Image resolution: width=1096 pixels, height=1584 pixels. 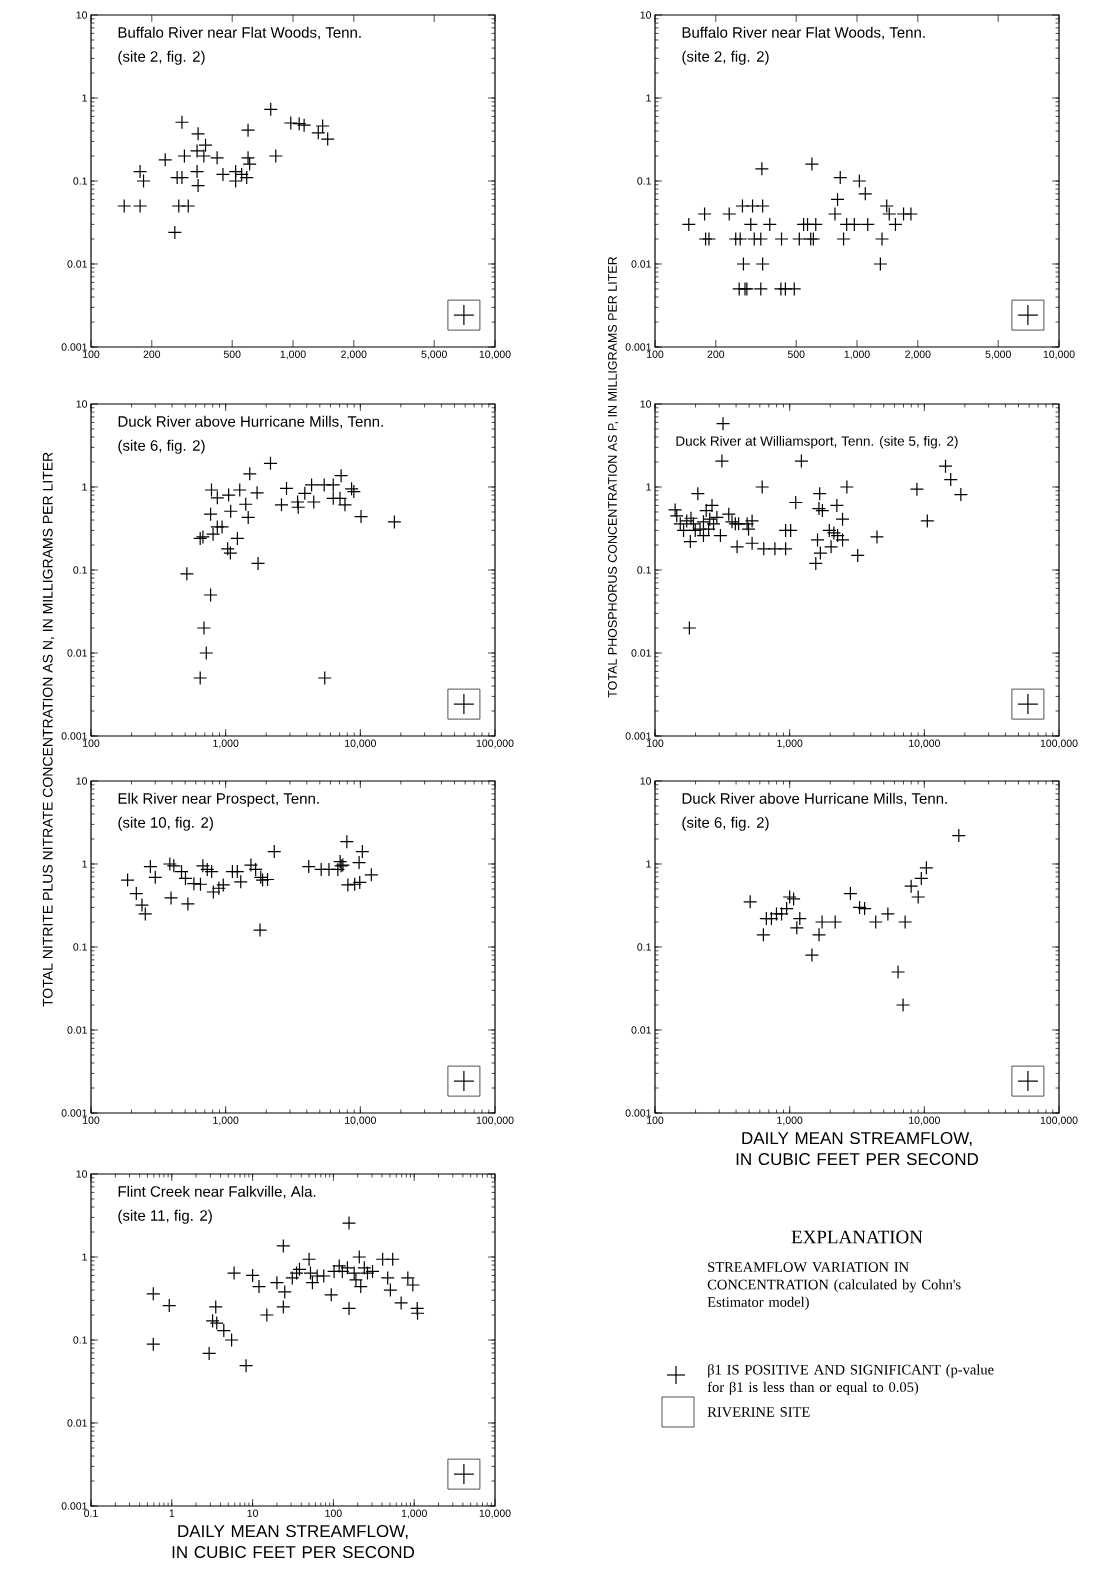 What do you see at coordinates (834, 1286) in the screenshot?
I see `text: STREAMFLOW VARIATION IN CONCENTRATION (calculated by Cohn's Estimator model)` at bounding box center [834, 1286].